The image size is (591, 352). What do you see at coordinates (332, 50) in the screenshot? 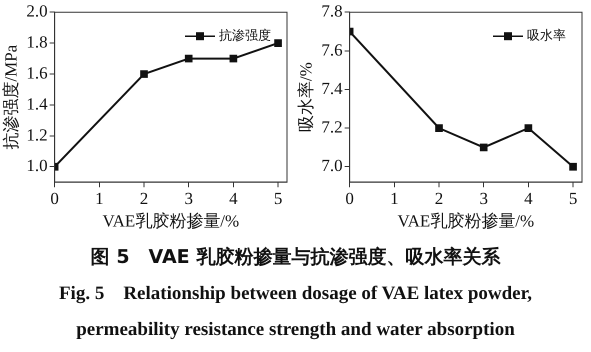
I see `y-tick-label: 7.6` at bounding box center [332, 50].